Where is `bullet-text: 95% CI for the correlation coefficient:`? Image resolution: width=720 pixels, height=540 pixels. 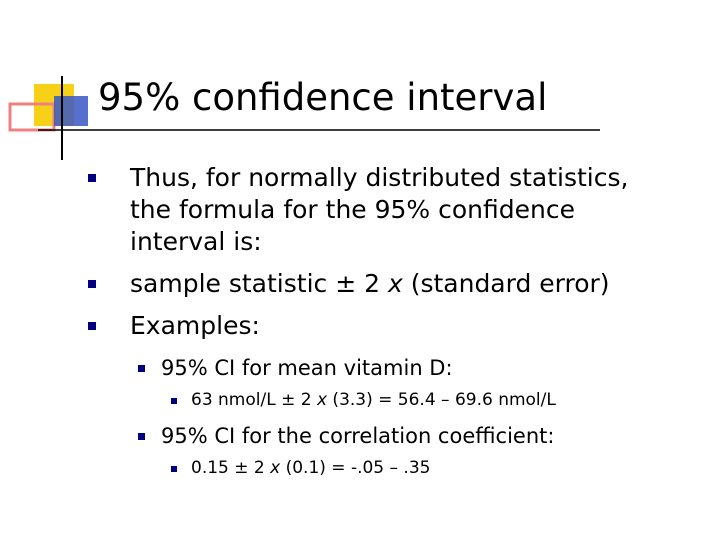 bullet-text: 95% CI for the correlation coefficient: is located at coordinates (358, 436).